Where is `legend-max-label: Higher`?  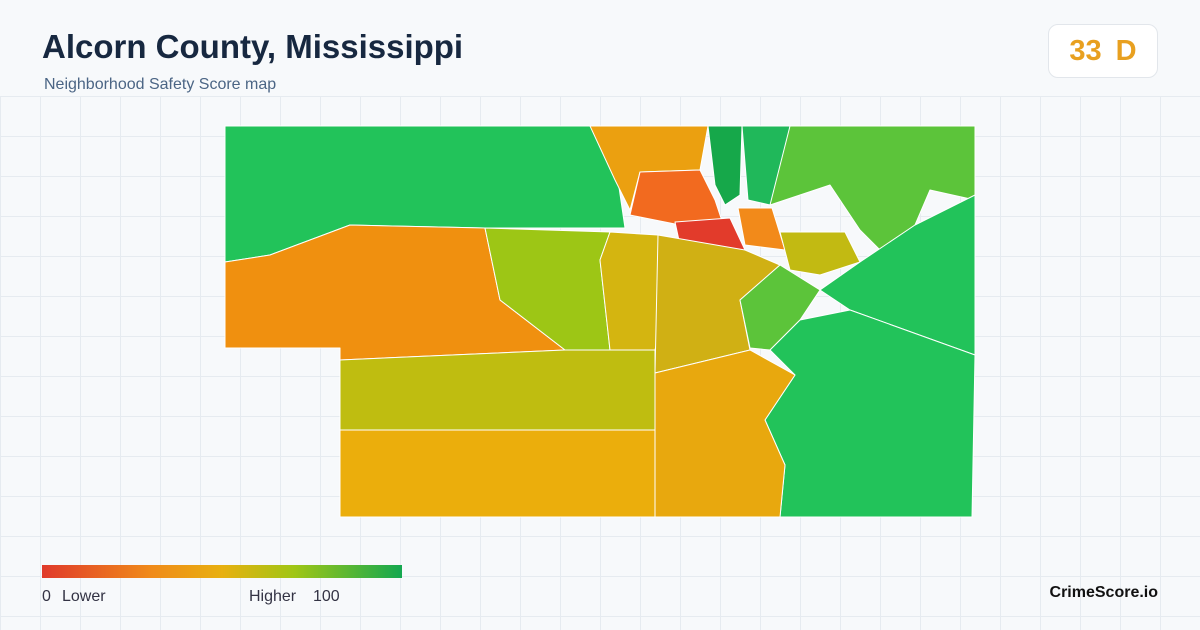 legend-max-label: Higher is located at coordinates (273, 596).